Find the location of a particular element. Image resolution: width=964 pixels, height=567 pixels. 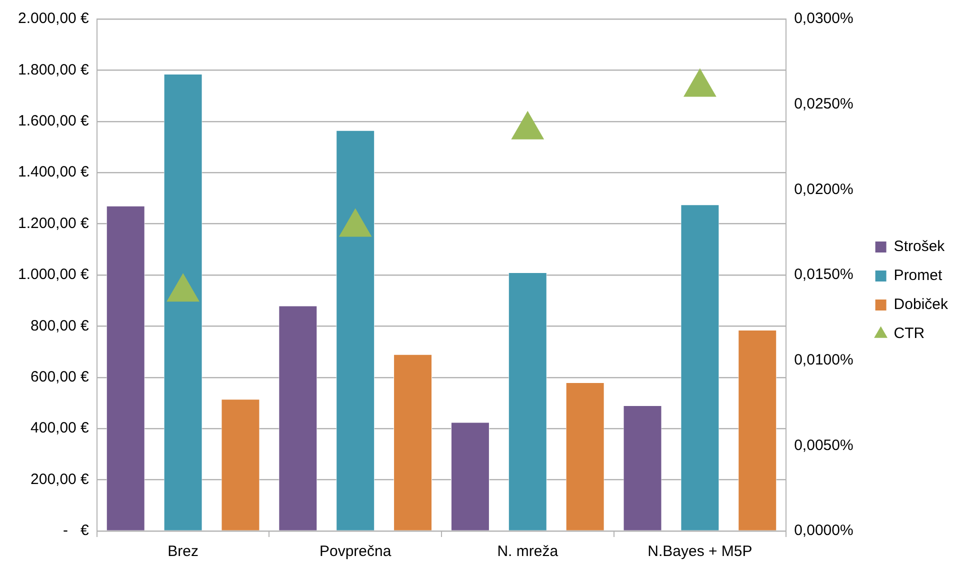

legend-label: Strošek is located at coordinates (920, 247).